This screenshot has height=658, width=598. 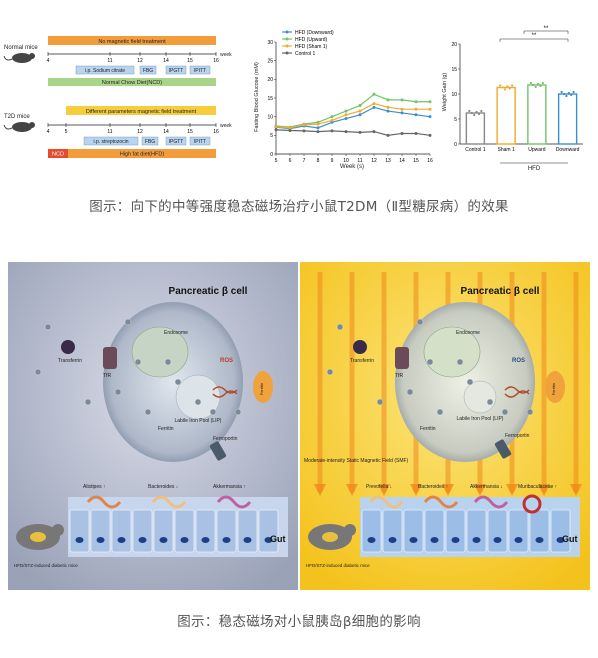 What do you see at coordinates (48, 132) in the screenshot?
I see `tick-t-4: 4` at bounding box center [48, 132].